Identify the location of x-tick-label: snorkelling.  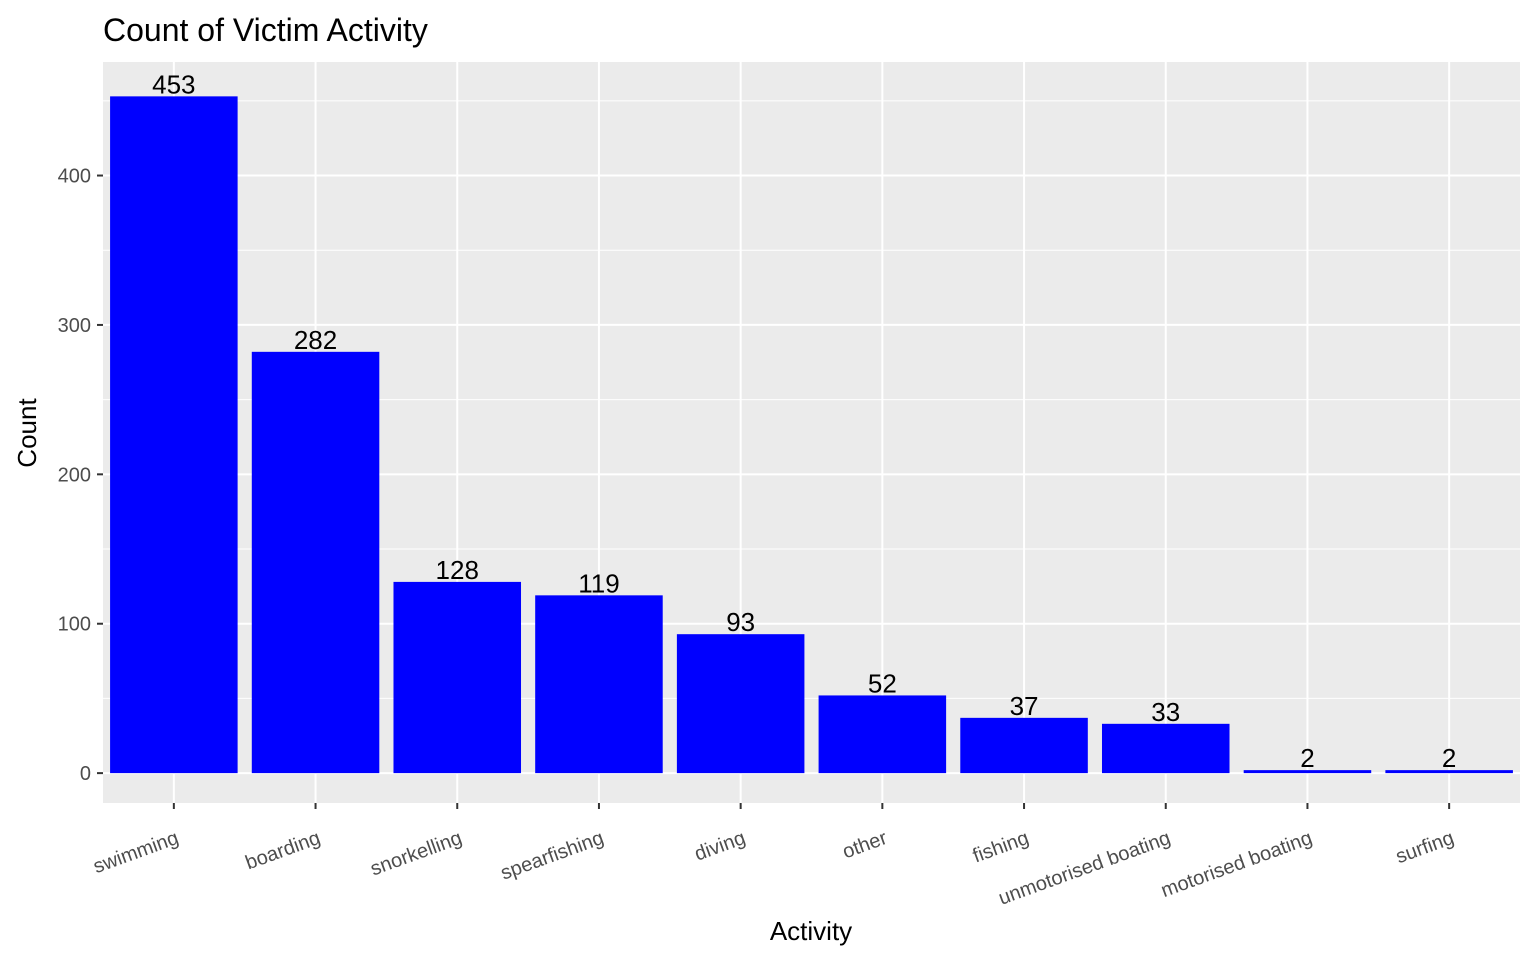
(416, 853).